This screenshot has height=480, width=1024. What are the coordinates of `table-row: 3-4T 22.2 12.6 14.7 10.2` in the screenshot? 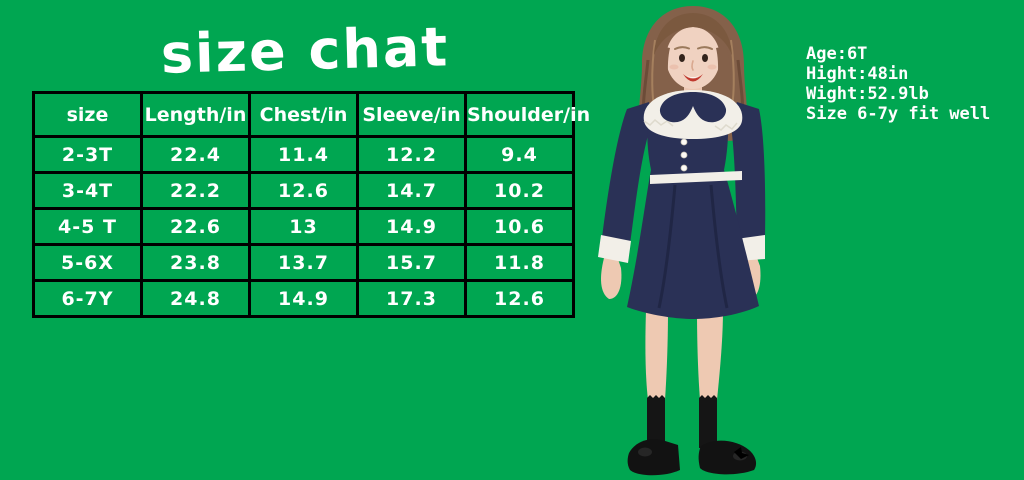 It's located at (303, 190).